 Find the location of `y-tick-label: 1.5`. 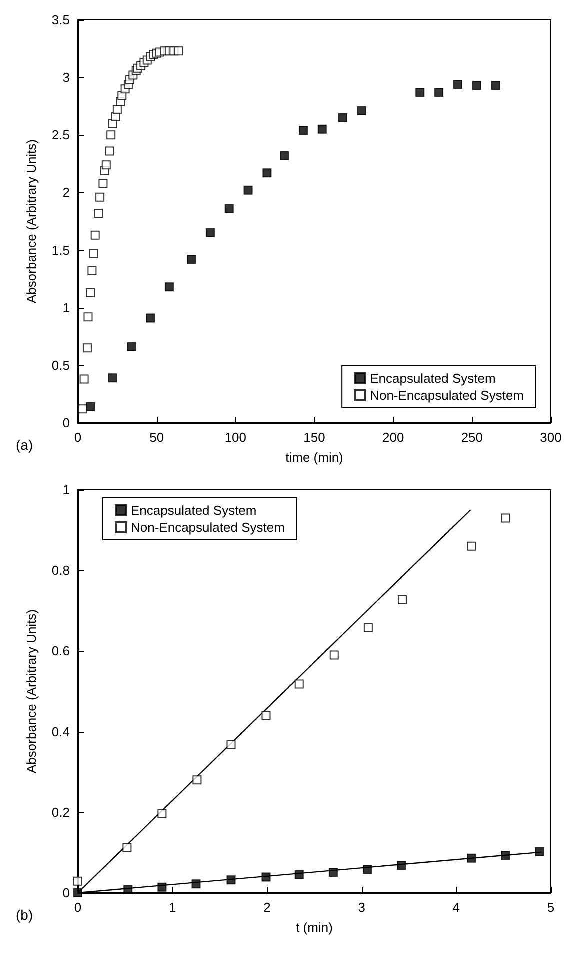

y-tick-label: 1.5 is located at coordinates (61, 250).